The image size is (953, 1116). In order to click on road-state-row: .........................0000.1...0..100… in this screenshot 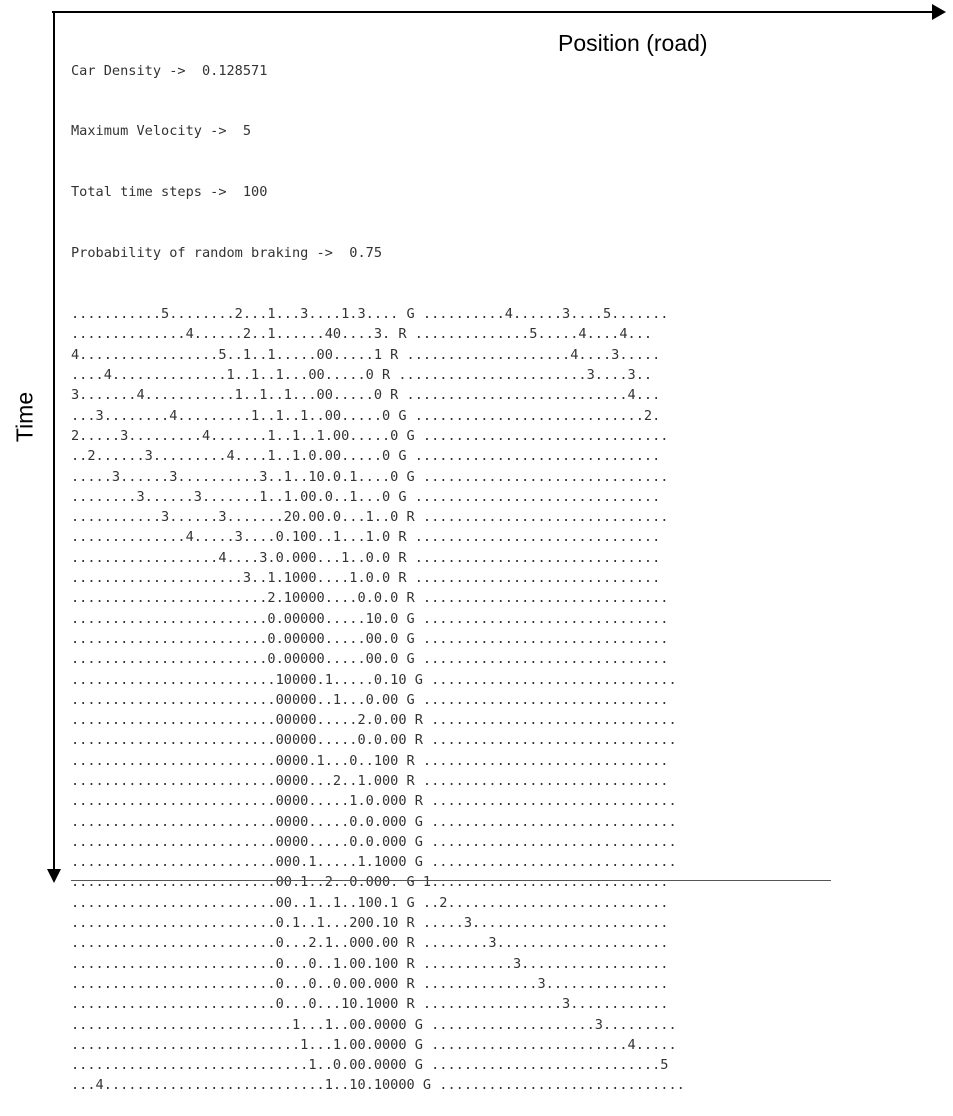, I will do `click(370, 760)`.